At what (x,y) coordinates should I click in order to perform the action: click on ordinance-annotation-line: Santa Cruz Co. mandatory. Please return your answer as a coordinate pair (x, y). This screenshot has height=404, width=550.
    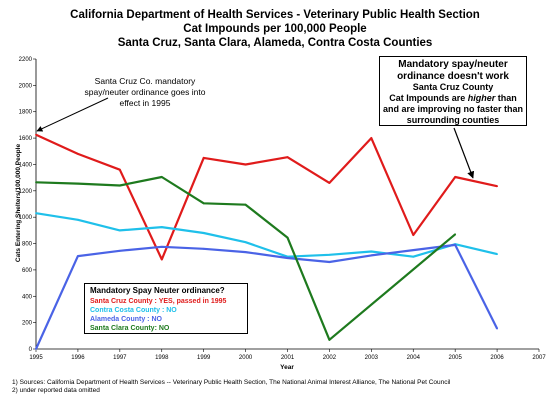
    Looking at the image, I should click on (145, 81).